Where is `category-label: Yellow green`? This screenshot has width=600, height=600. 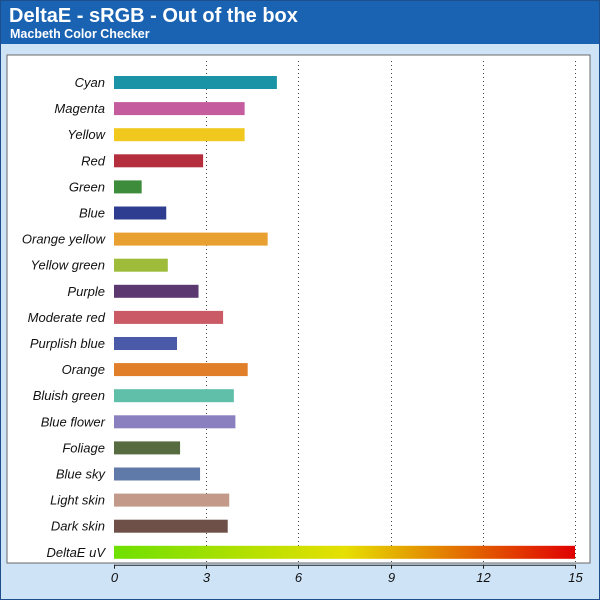
category-label: Yellow green is located at coordinates (68, 265).